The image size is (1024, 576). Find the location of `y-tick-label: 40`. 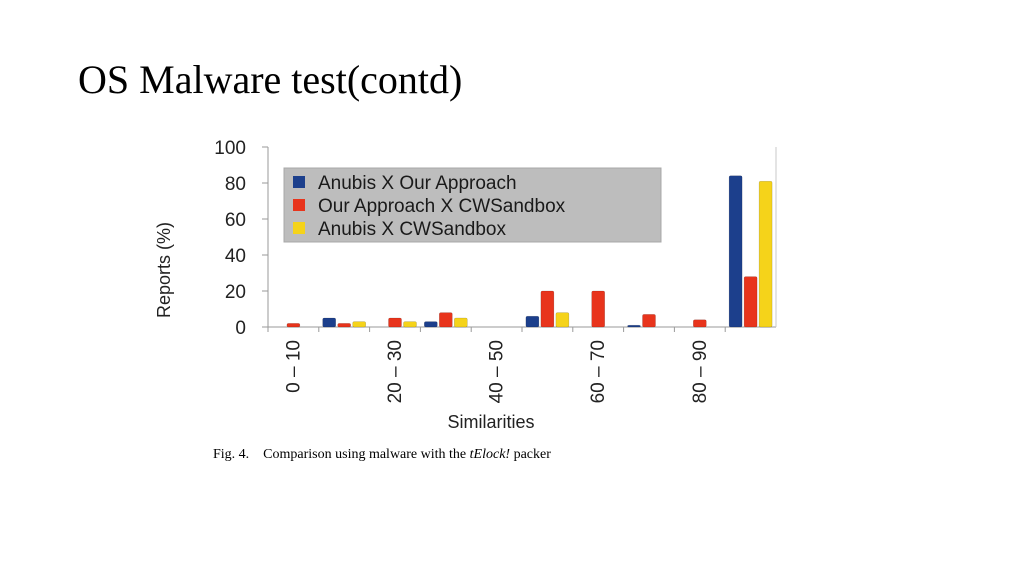

y-tick-label: 40 is located at coordinates (235, 256).